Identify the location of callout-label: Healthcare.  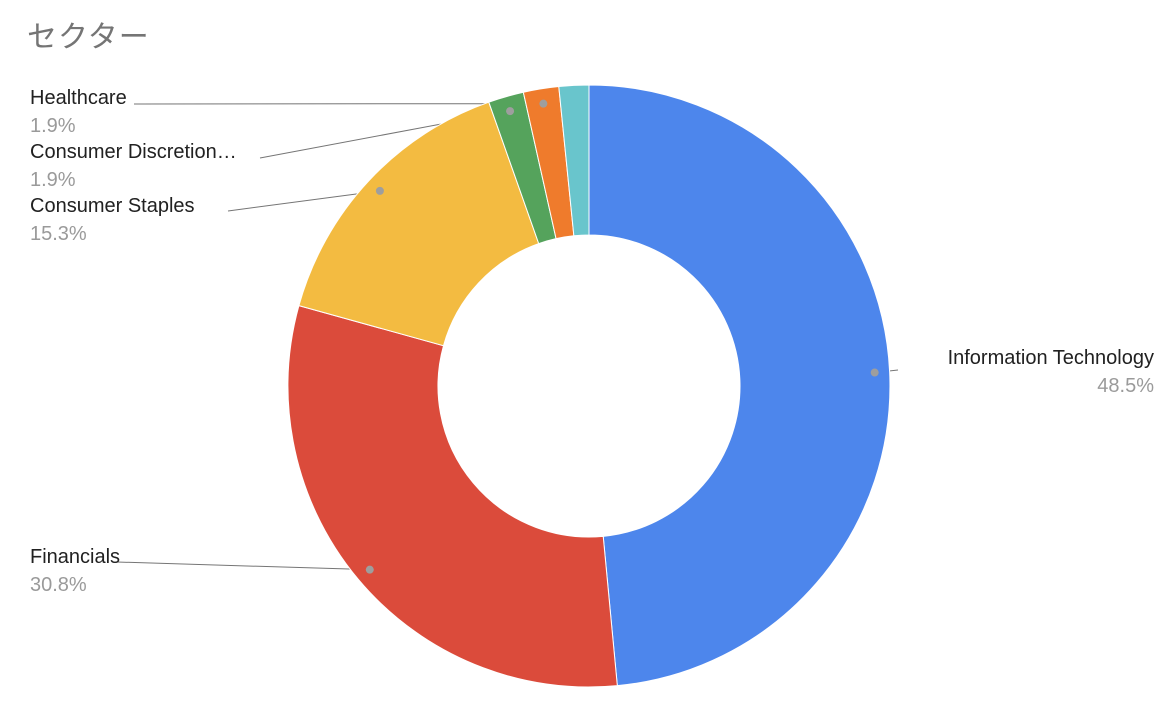
(78, 98).